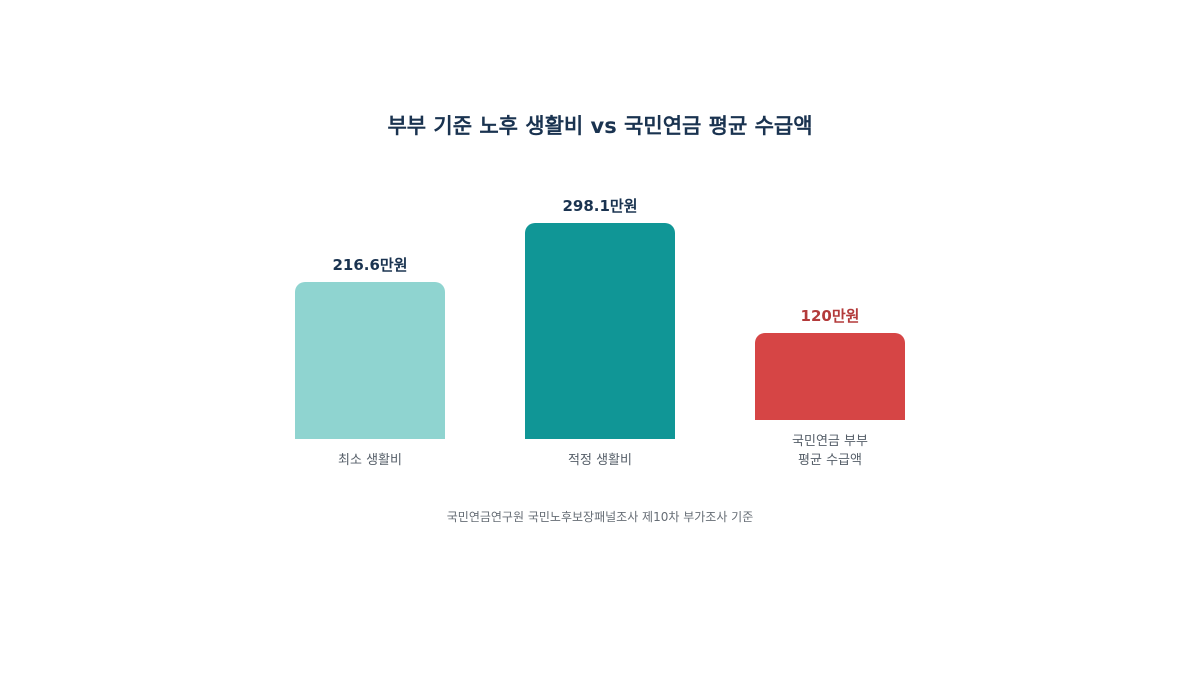  What do you see at coordinates (370, 265) in the screenshot?
I see `value-label: 216.6만원` at bounding box center [370, 265].